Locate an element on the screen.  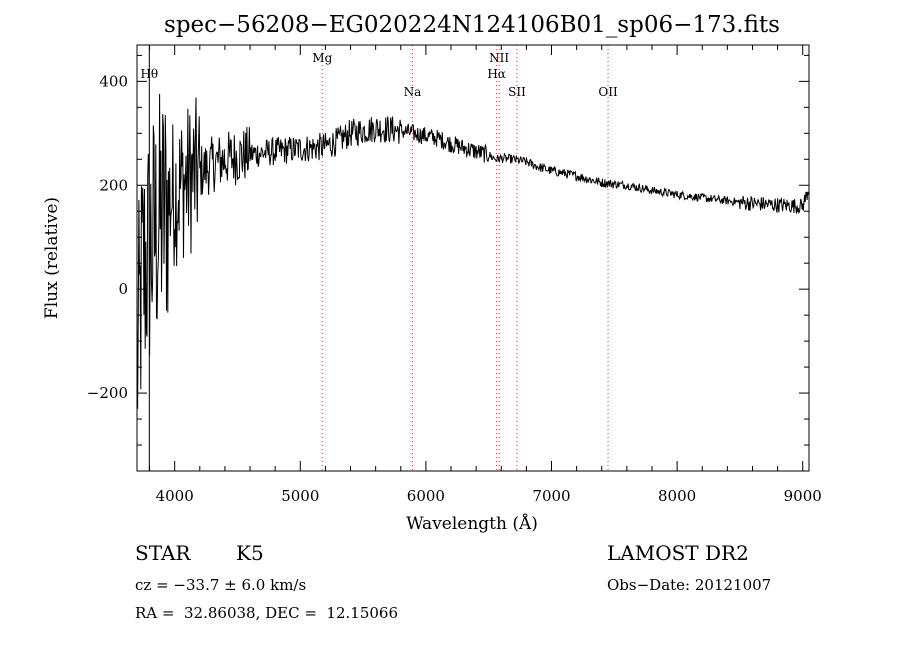
marker-label-hα: Hα is located at coordinates (496, 74).